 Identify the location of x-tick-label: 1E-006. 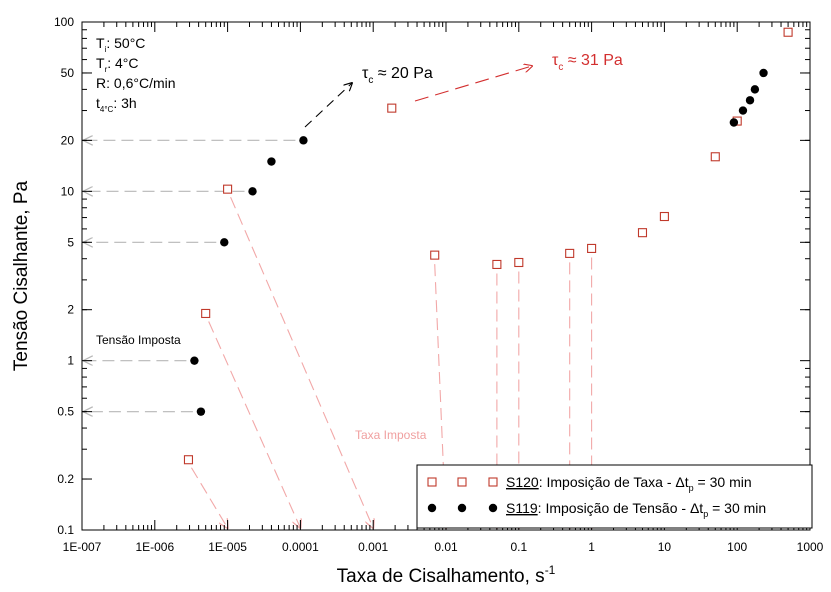
(154, 547).